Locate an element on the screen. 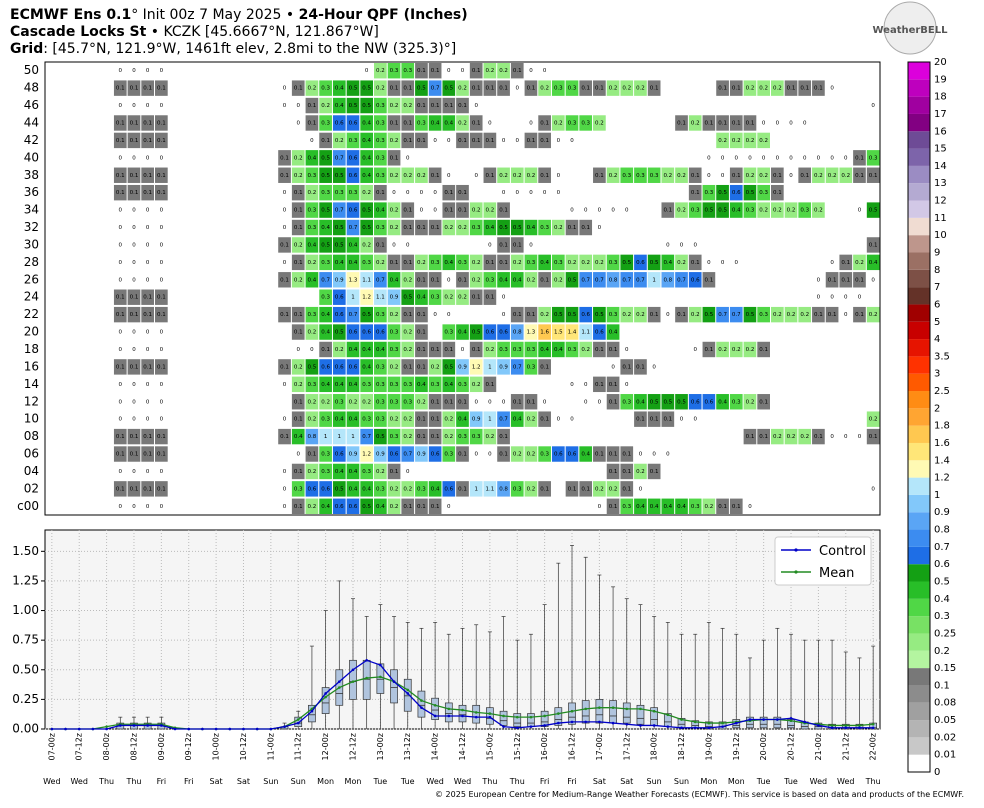 This screenshot has height=808, width=984. colorbar-label: 18 is located at coordinates (940, 97).